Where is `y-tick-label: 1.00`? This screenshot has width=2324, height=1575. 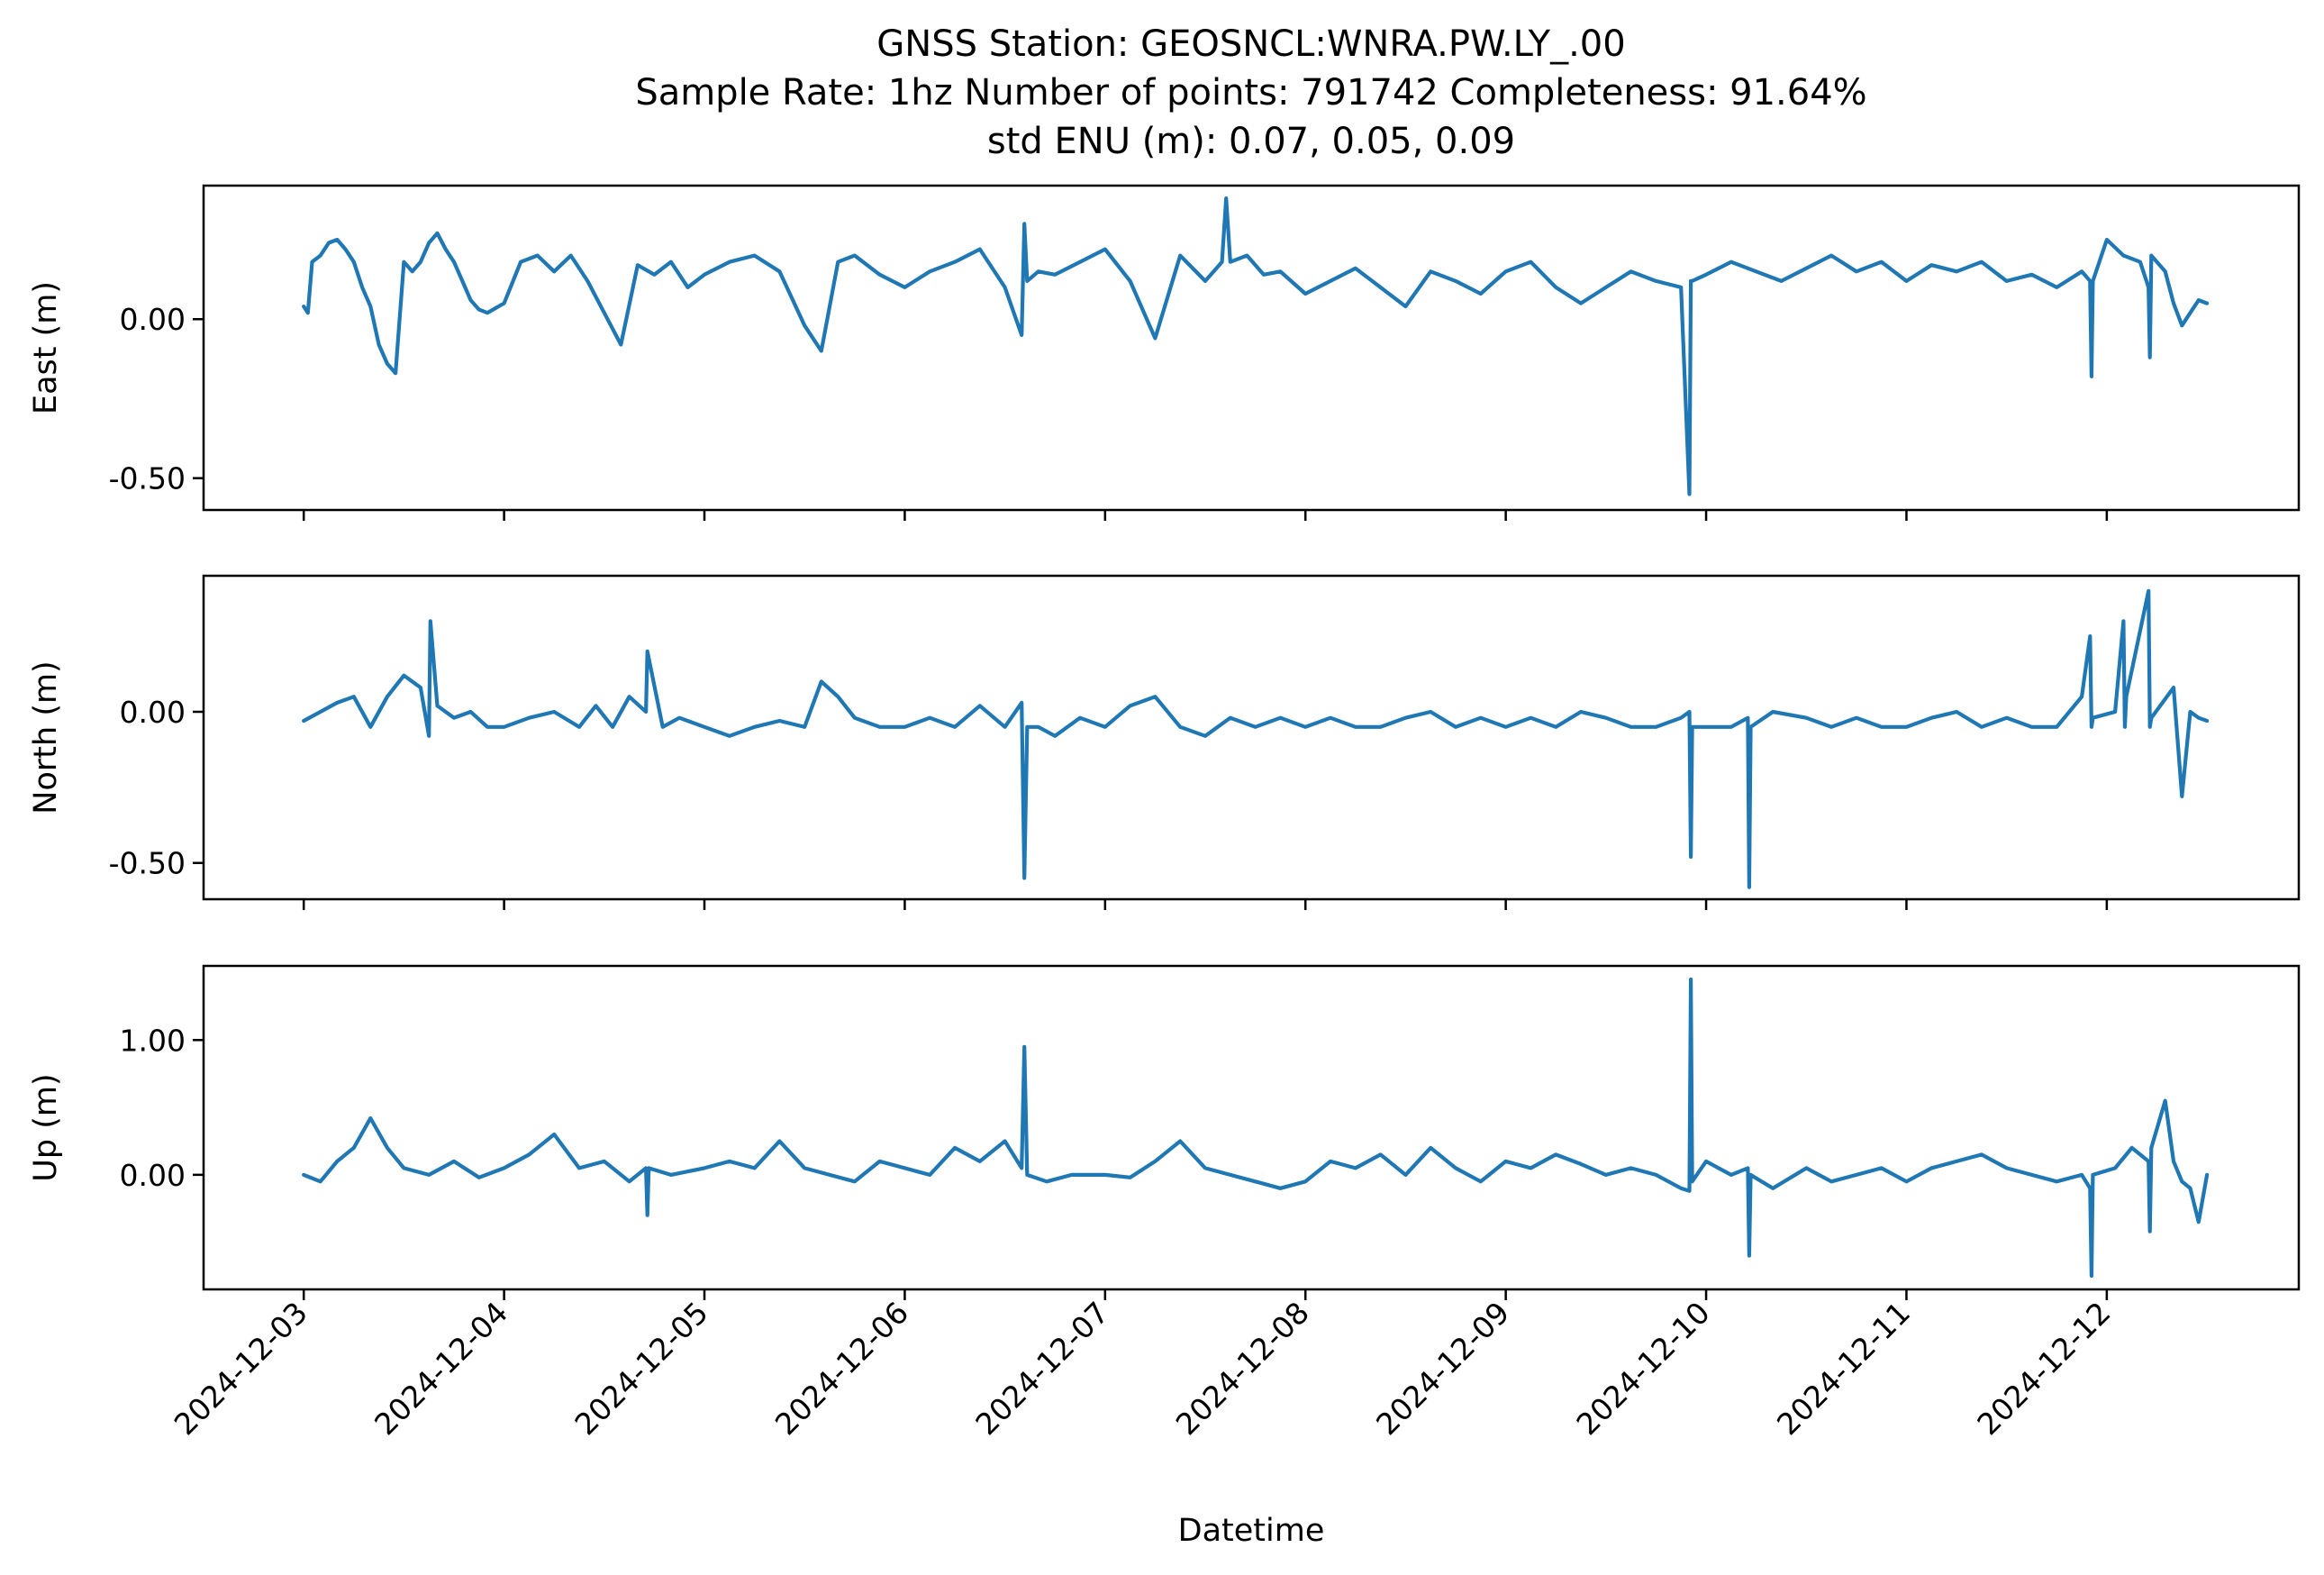 y-tick-label: 1.00 is located at coordinates (153, 1040).